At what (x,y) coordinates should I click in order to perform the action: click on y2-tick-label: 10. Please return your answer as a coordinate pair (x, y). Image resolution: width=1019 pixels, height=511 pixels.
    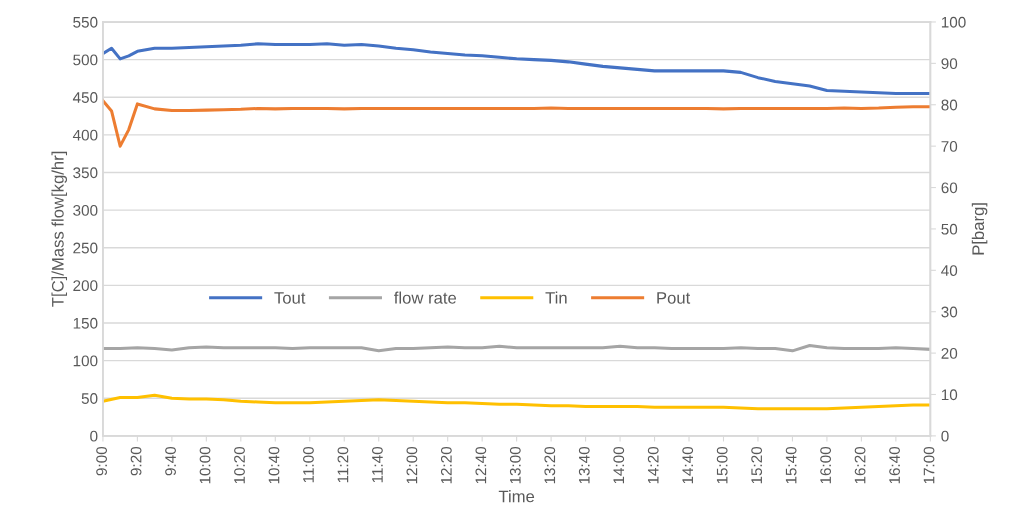
    Looking at the image, I should click on (949, 395).